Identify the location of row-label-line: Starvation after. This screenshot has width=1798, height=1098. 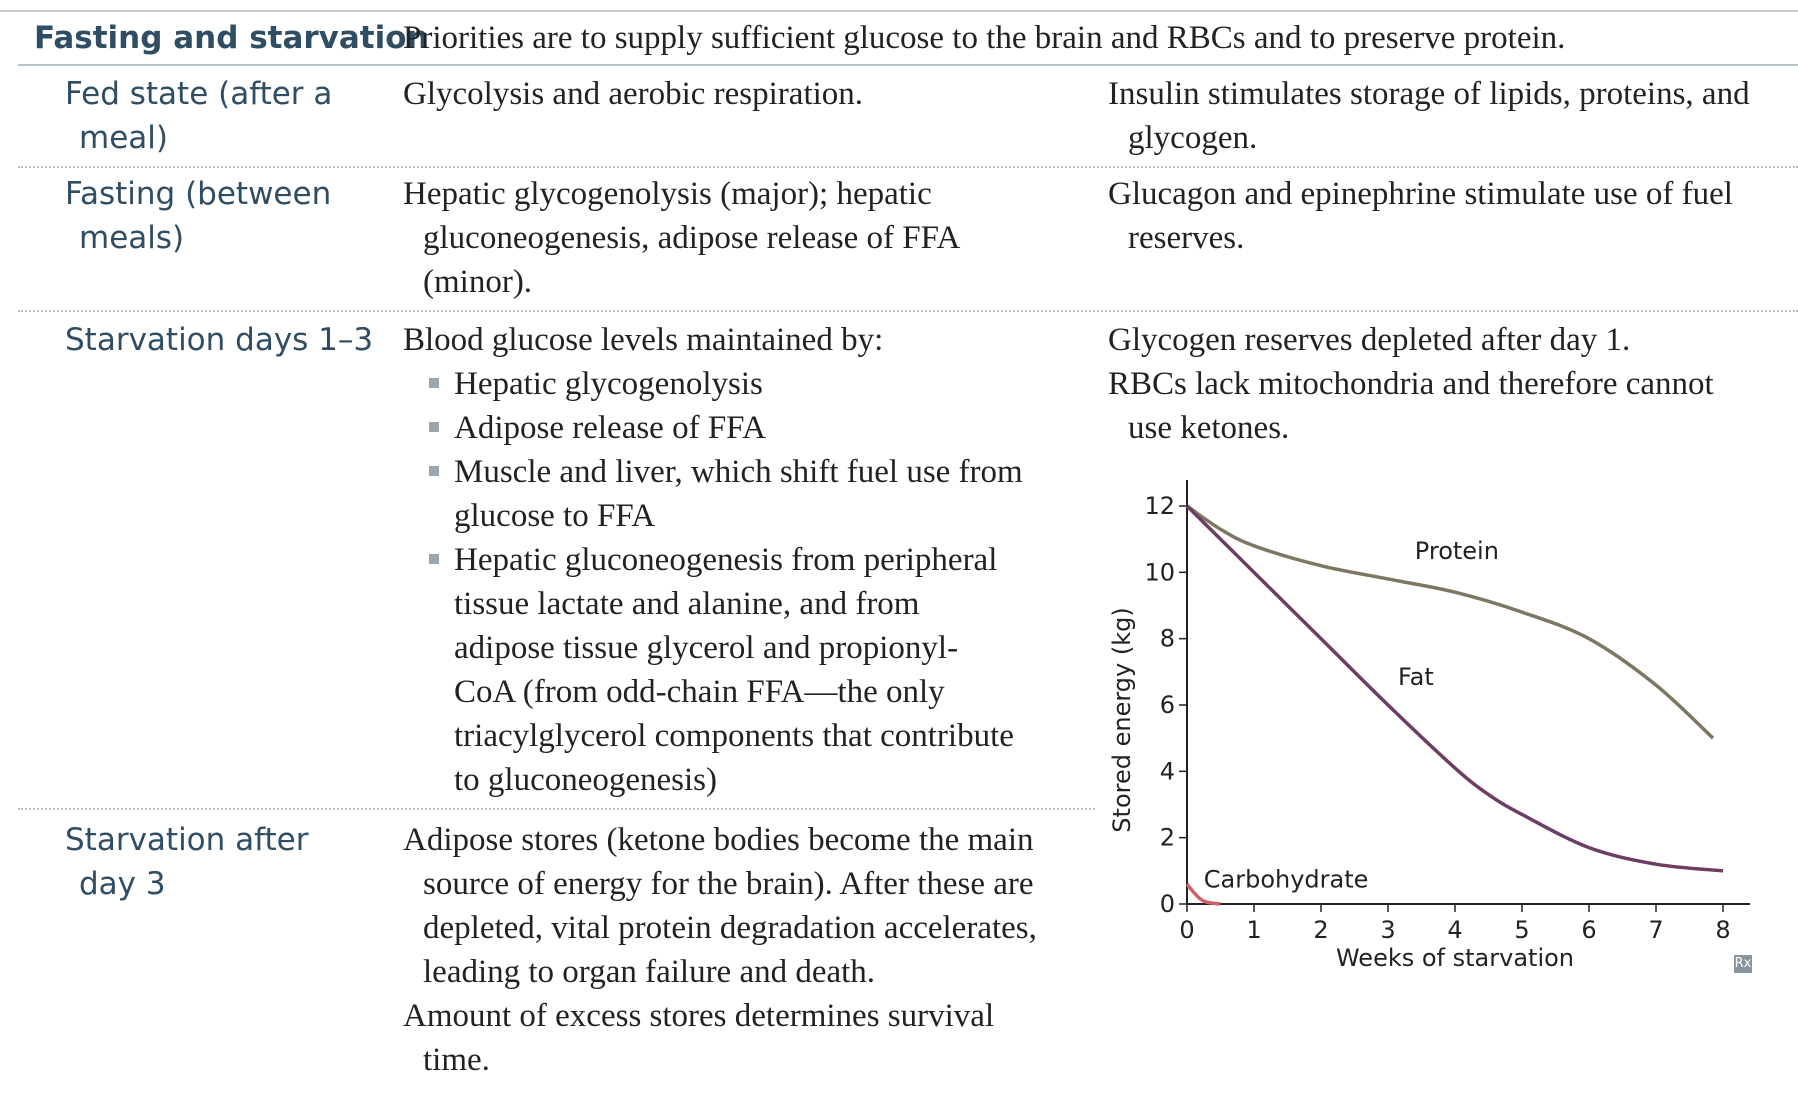
(187, 840).